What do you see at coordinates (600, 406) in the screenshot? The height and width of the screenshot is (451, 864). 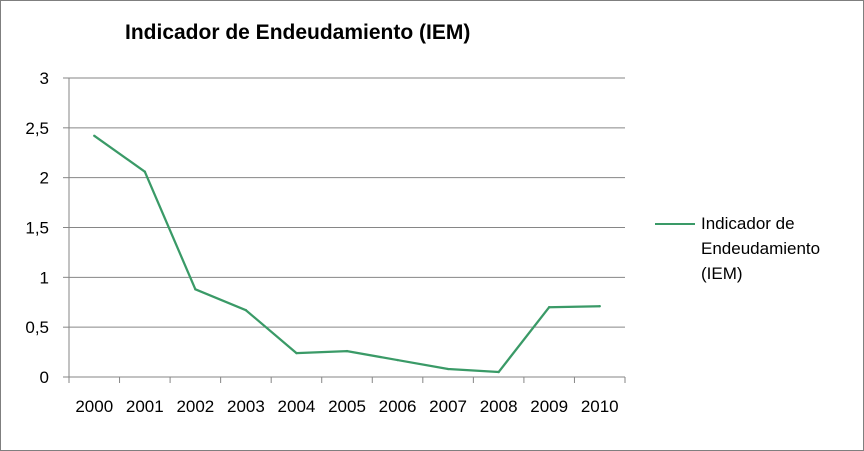 I see `x-tick-label: 2010` at bounding box center [600, 406].